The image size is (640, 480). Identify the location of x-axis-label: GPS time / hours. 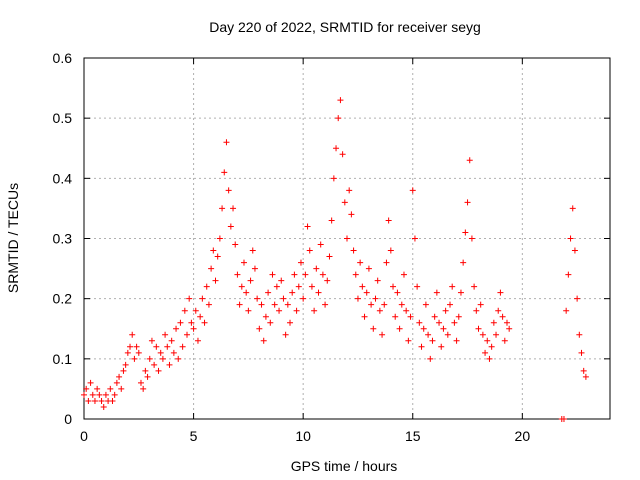
(344, 466).